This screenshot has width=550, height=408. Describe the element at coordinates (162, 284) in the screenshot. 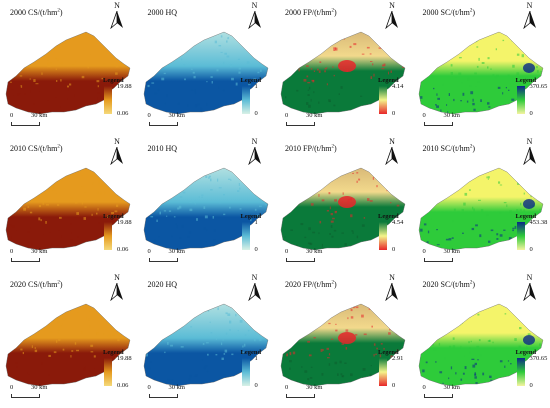

I see `panel-title-text: 2020 HQ` at that location.